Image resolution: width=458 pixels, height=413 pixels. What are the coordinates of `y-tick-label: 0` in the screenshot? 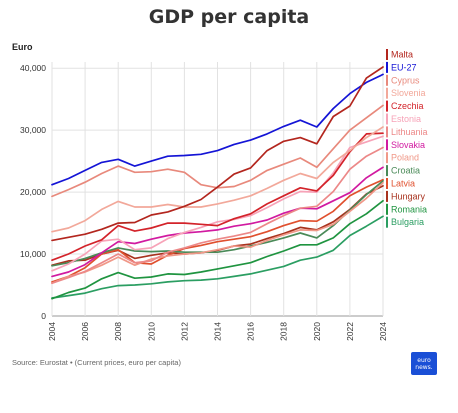 It's located at (43, 316).